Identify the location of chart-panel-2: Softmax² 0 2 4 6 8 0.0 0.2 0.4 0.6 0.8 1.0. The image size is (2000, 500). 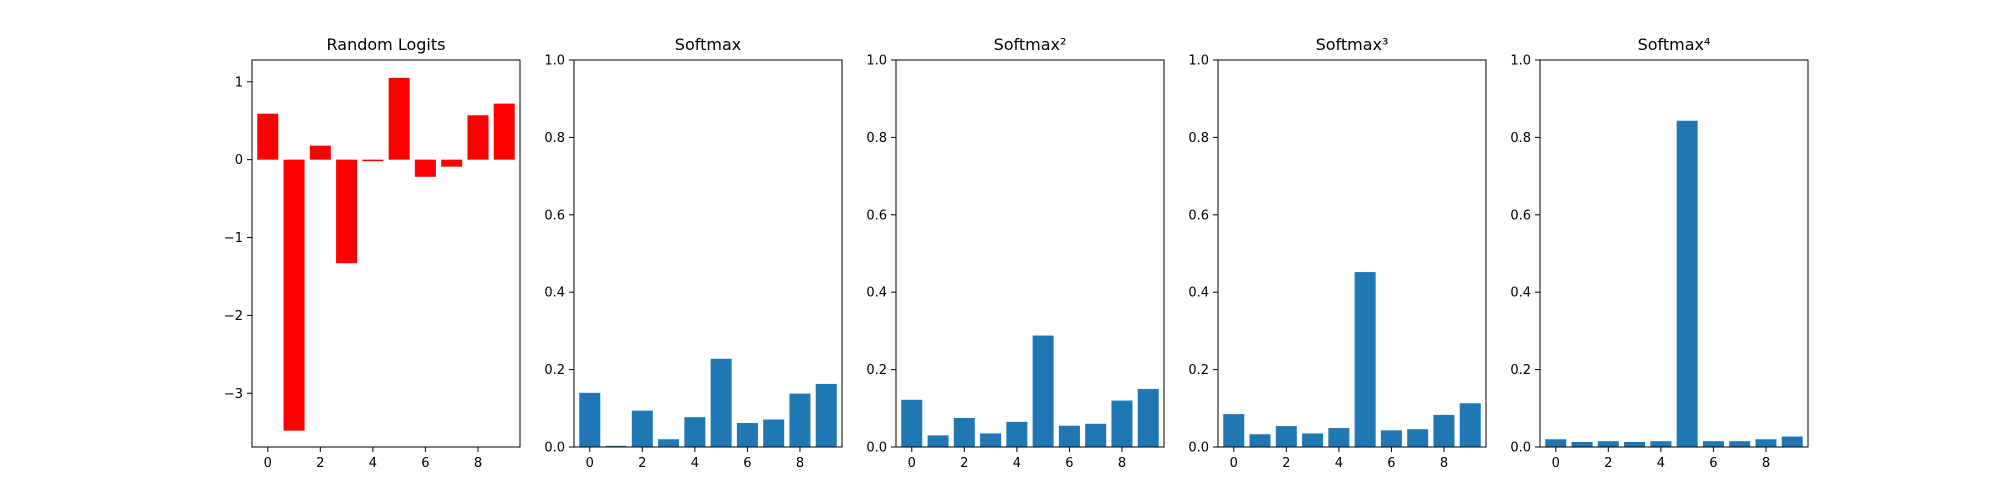
(1015, 253).